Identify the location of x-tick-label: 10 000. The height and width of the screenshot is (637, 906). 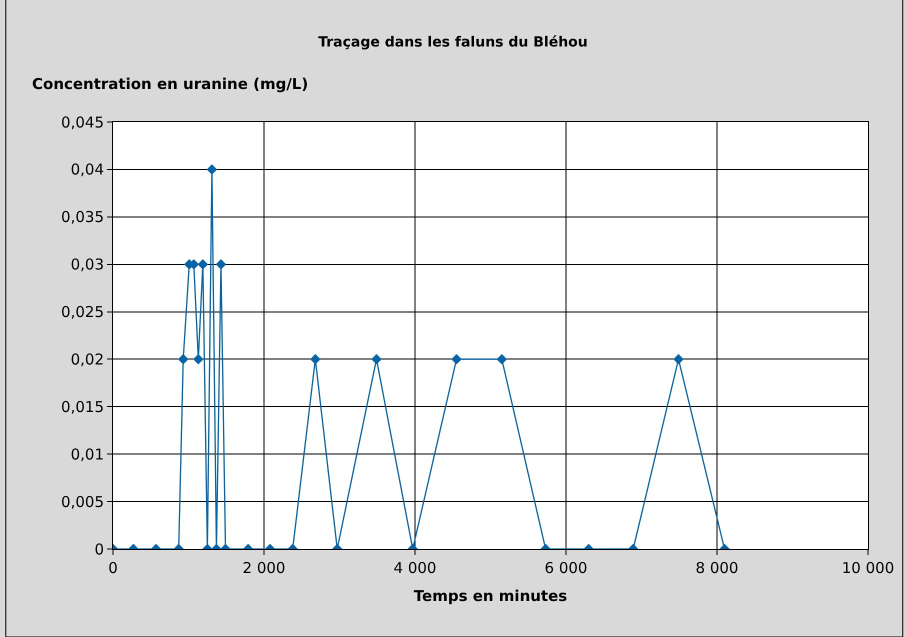
(868, 568).